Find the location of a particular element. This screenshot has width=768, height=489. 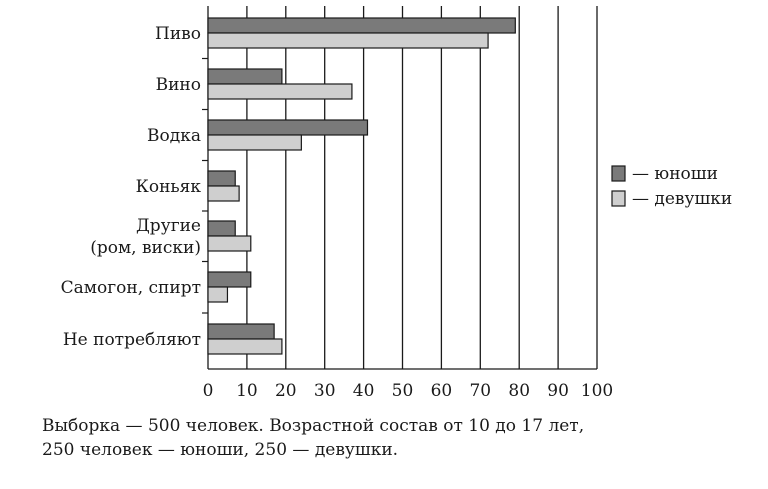

x-tick-label: 100 is located at coordinates (597, 391).